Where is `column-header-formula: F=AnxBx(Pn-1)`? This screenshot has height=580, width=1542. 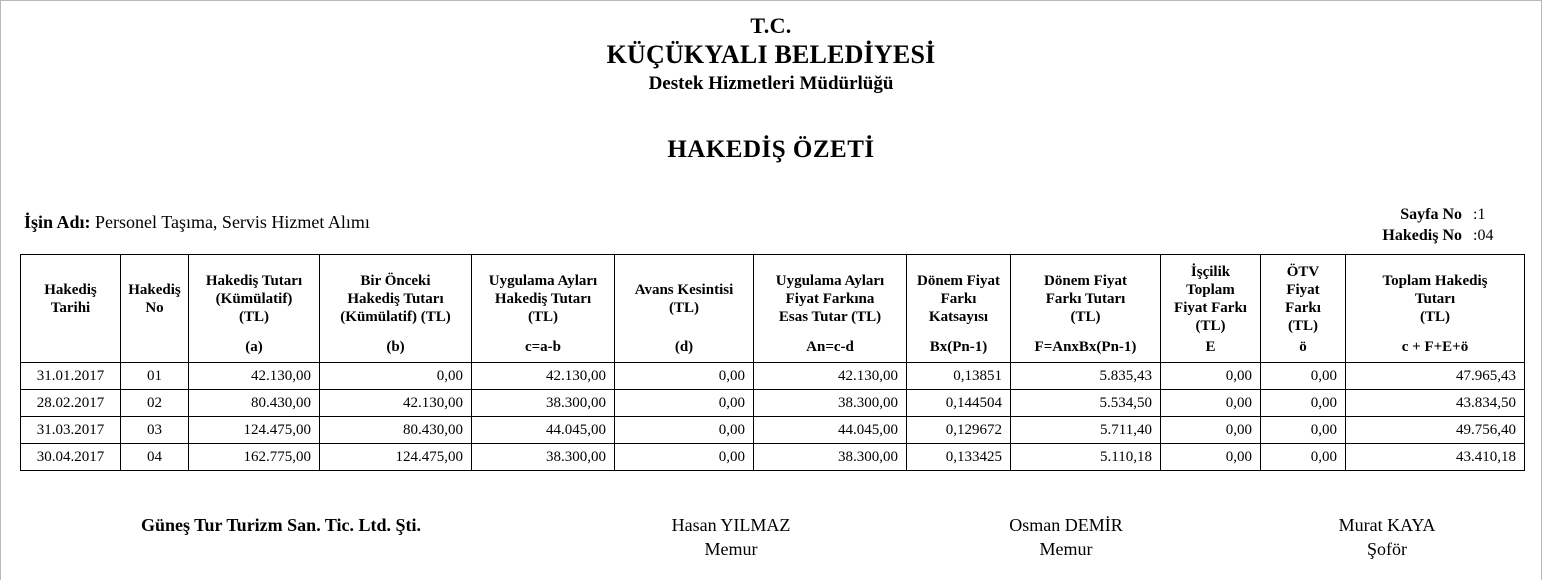
column-header-formula: F=AnxBx(Pn-1) is located at coordinates (1085, 347).